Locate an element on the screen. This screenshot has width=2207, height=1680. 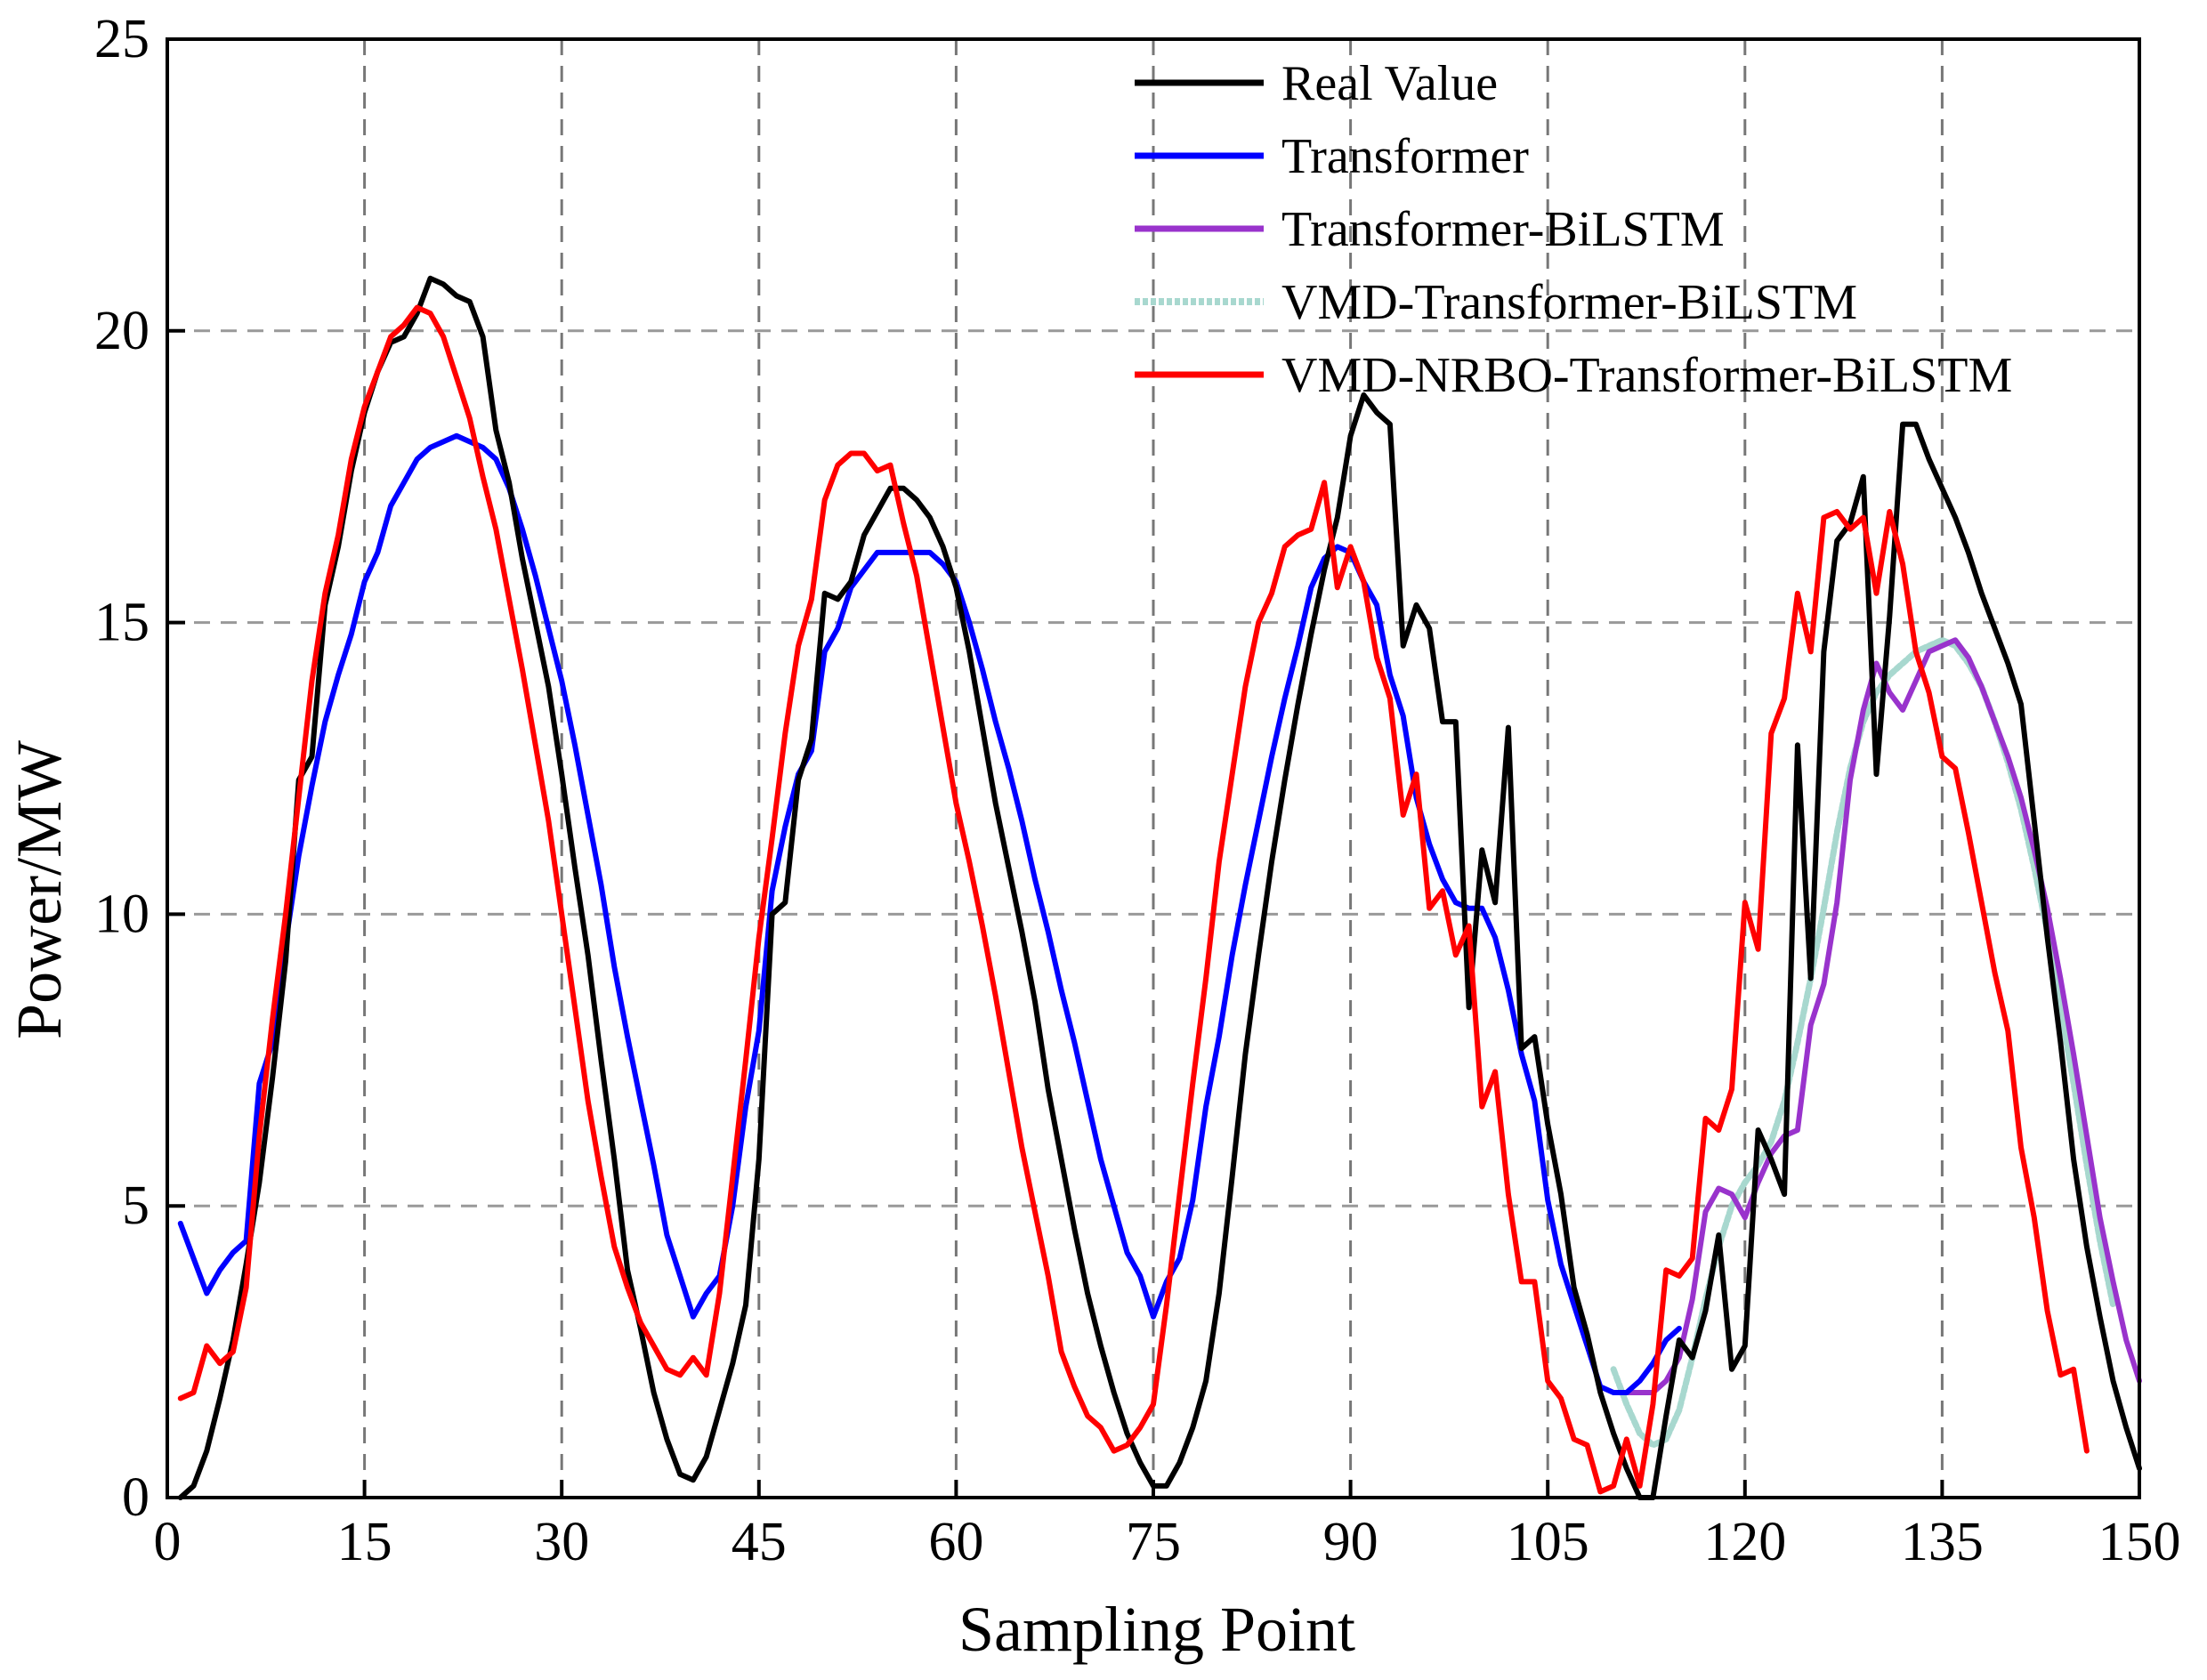
x-axis-title: Sampling Point is located at coordinates (1156, 1629).